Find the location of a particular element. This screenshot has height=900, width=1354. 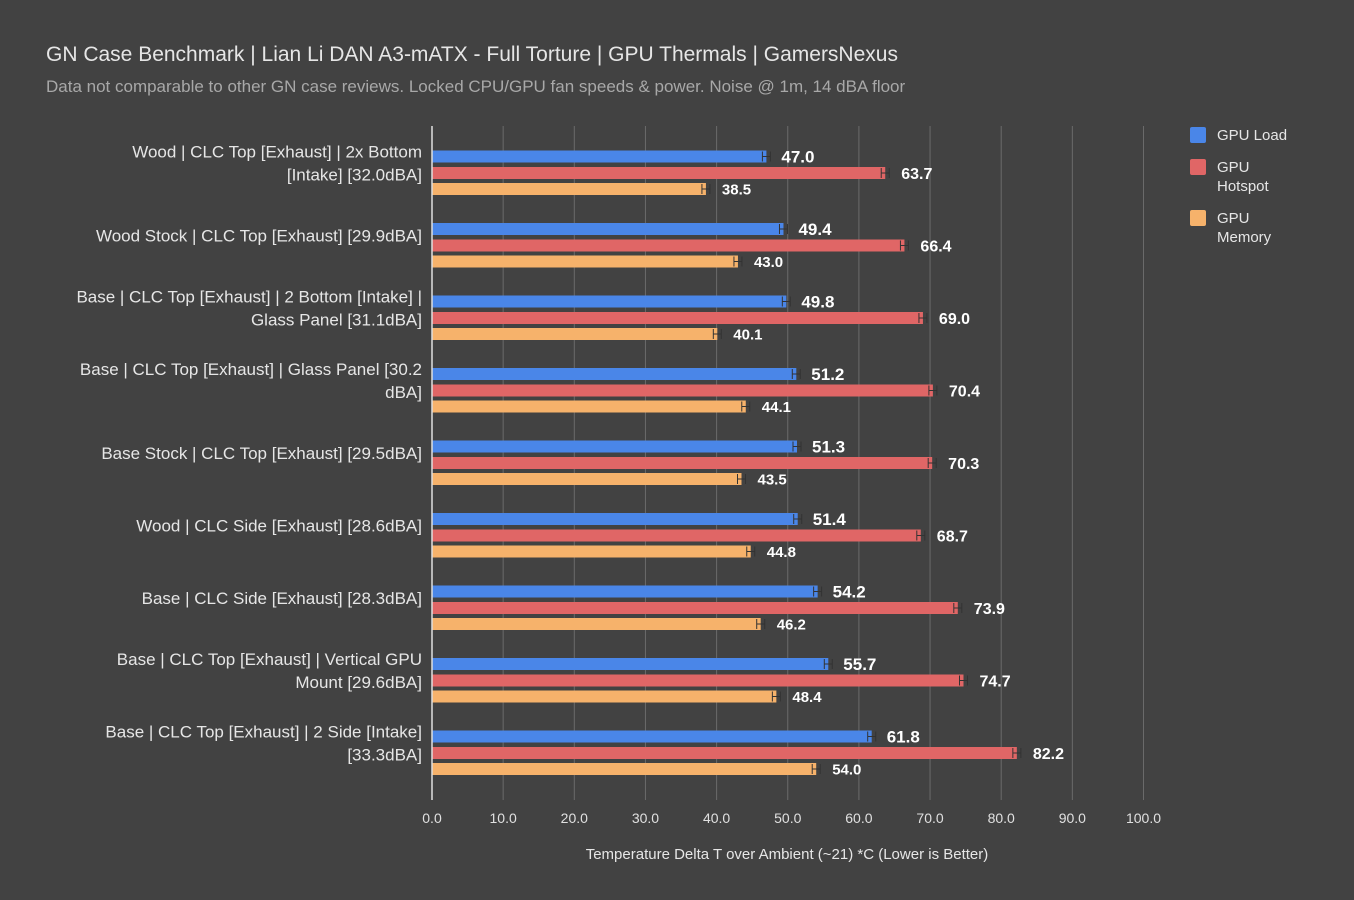

x-tick-label: 30.0 is located at coordinates (645, 818).